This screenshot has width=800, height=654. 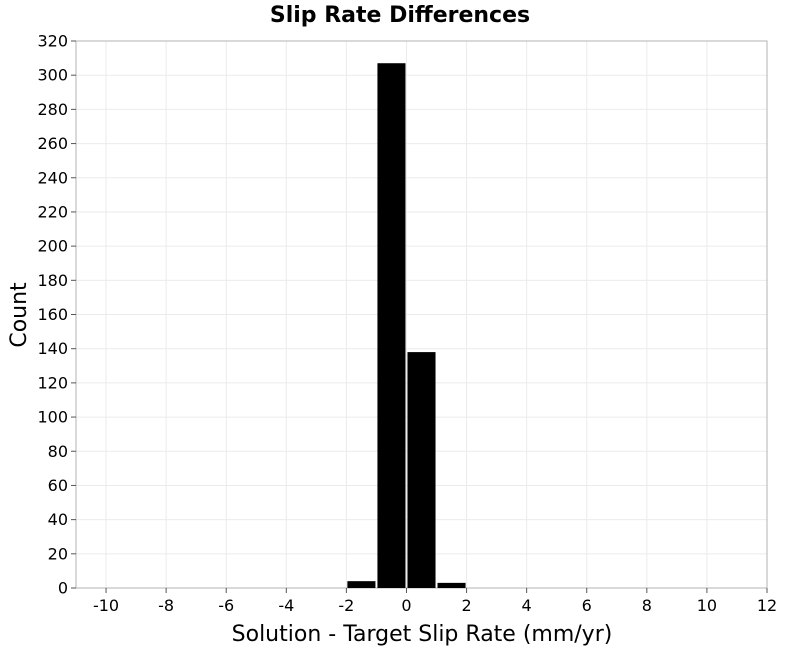 What do you see at coordinates (52, 417) in the screenshot?
I see `y-tick-label: 100` at bounding box center [52, 417].